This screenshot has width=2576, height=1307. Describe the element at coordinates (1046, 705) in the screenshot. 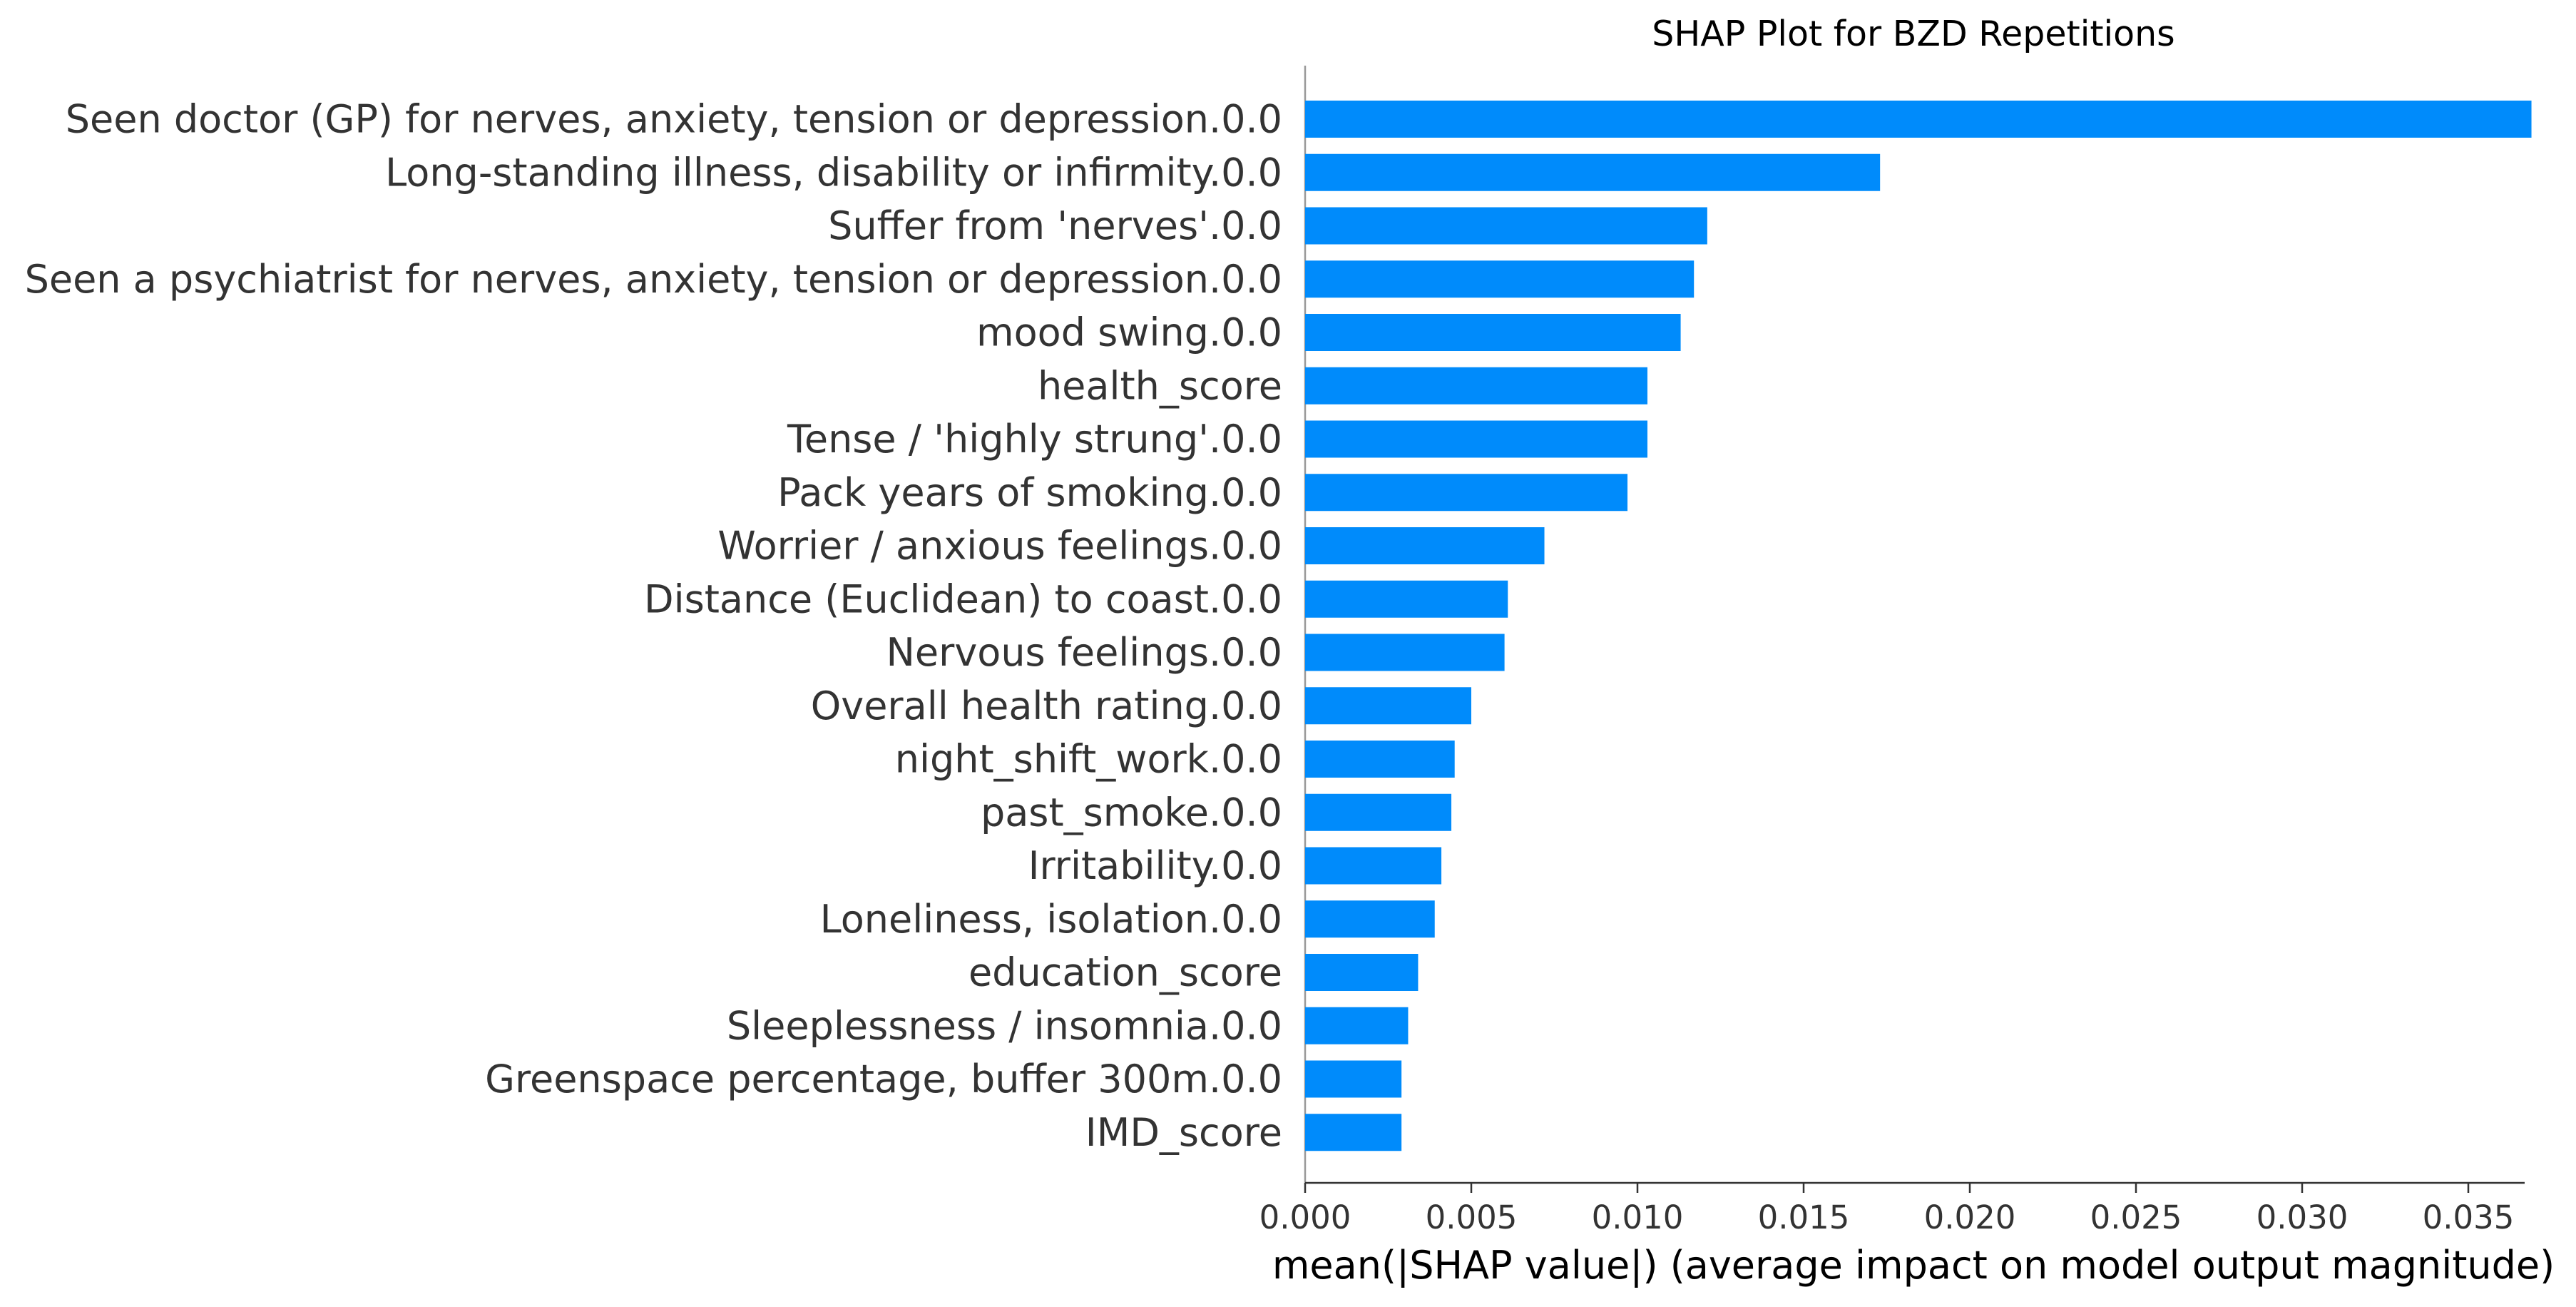

I see `category-label: Overall health rating.0.0` at that location.